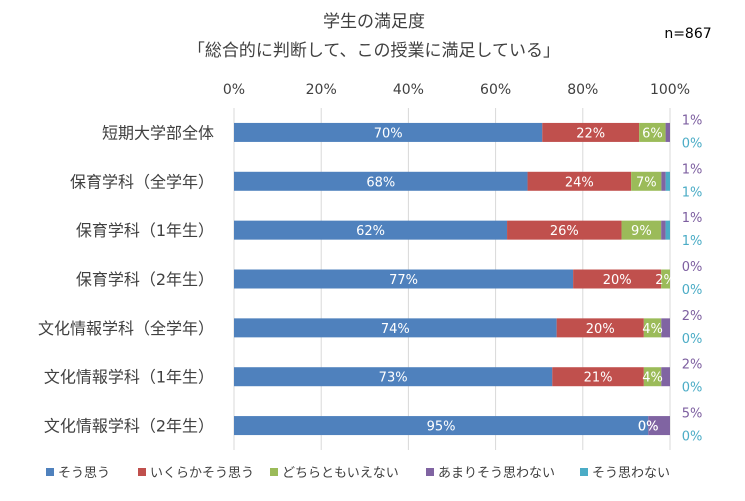 The height and width of the screenshot is (501, 745). I want to click on data-label: 24%, so click(579, 182).